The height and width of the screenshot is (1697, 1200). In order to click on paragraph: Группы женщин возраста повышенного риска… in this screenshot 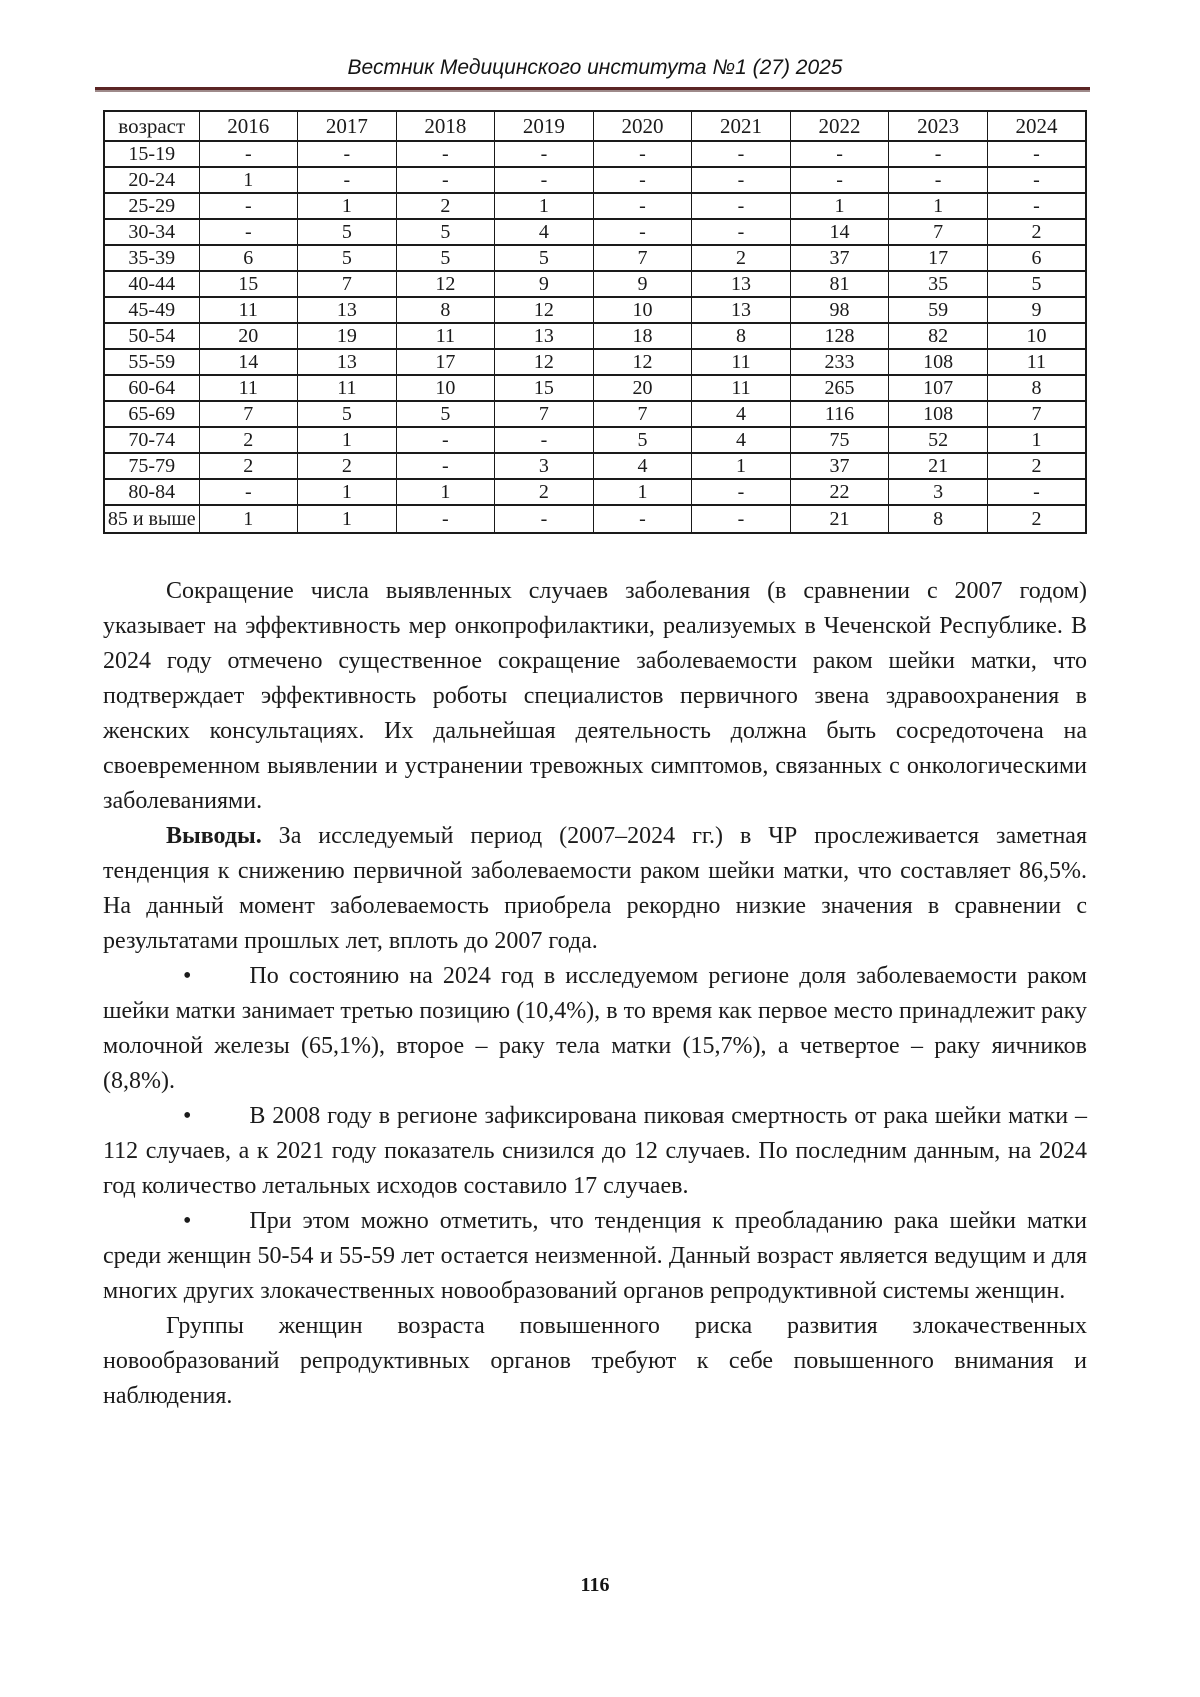, I will do `click(595, 1361)`.